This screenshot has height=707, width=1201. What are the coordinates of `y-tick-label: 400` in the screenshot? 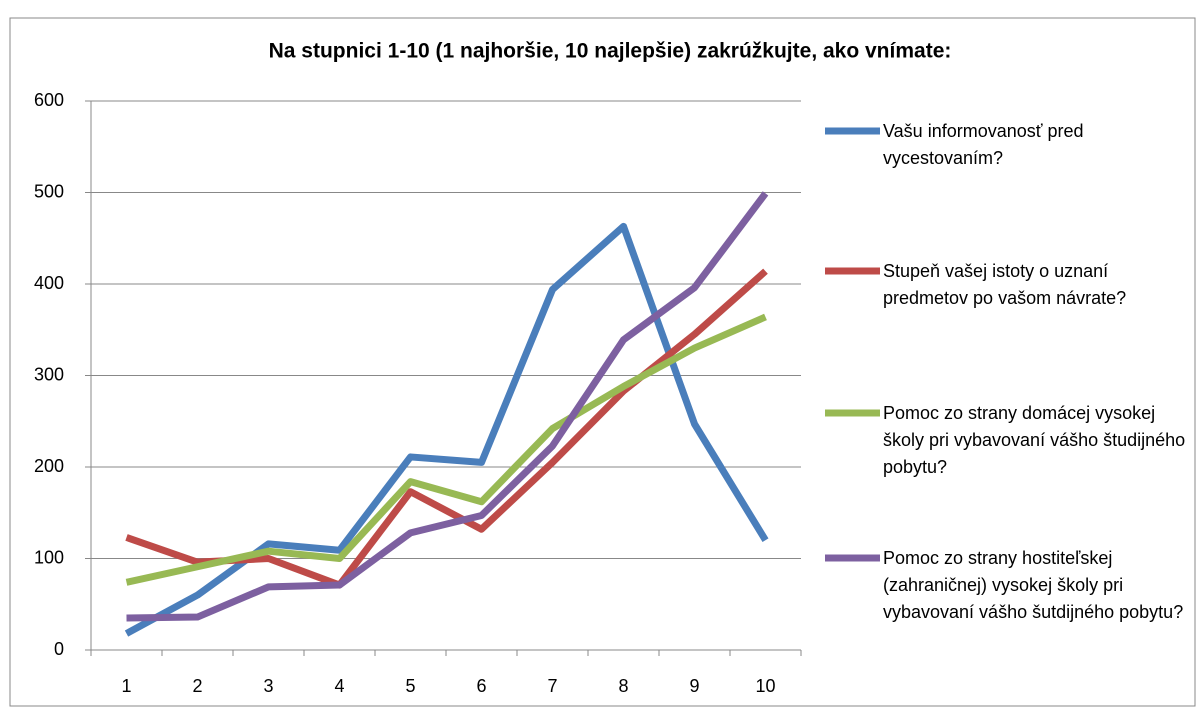 It's located at (49, 283).